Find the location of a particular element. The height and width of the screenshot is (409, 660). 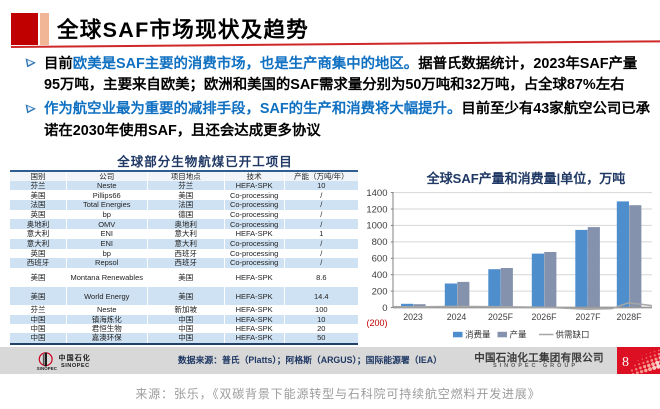

svg-text: 8 is located at coordinates (625, 362).